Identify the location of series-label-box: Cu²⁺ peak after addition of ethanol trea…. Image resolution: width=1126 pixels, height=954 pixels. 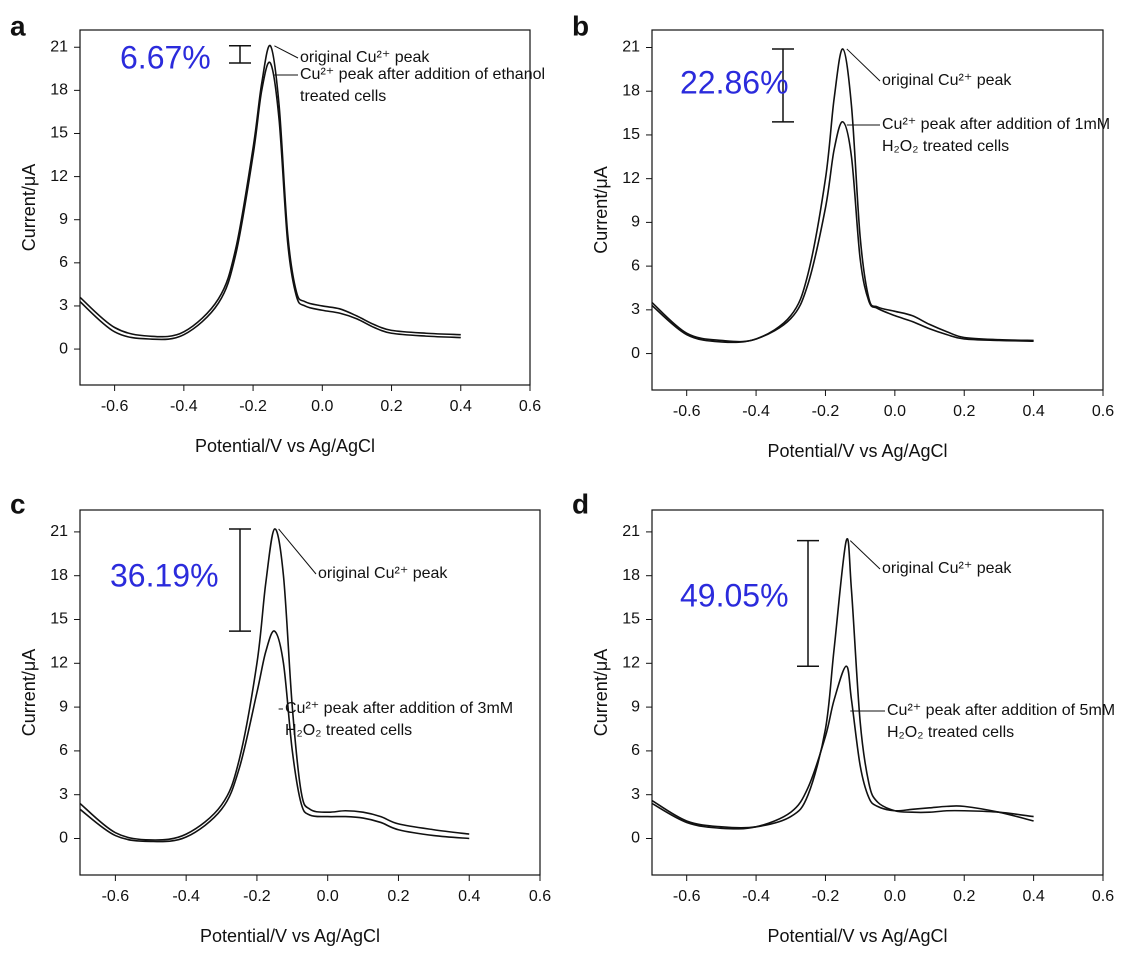
(423, 85).